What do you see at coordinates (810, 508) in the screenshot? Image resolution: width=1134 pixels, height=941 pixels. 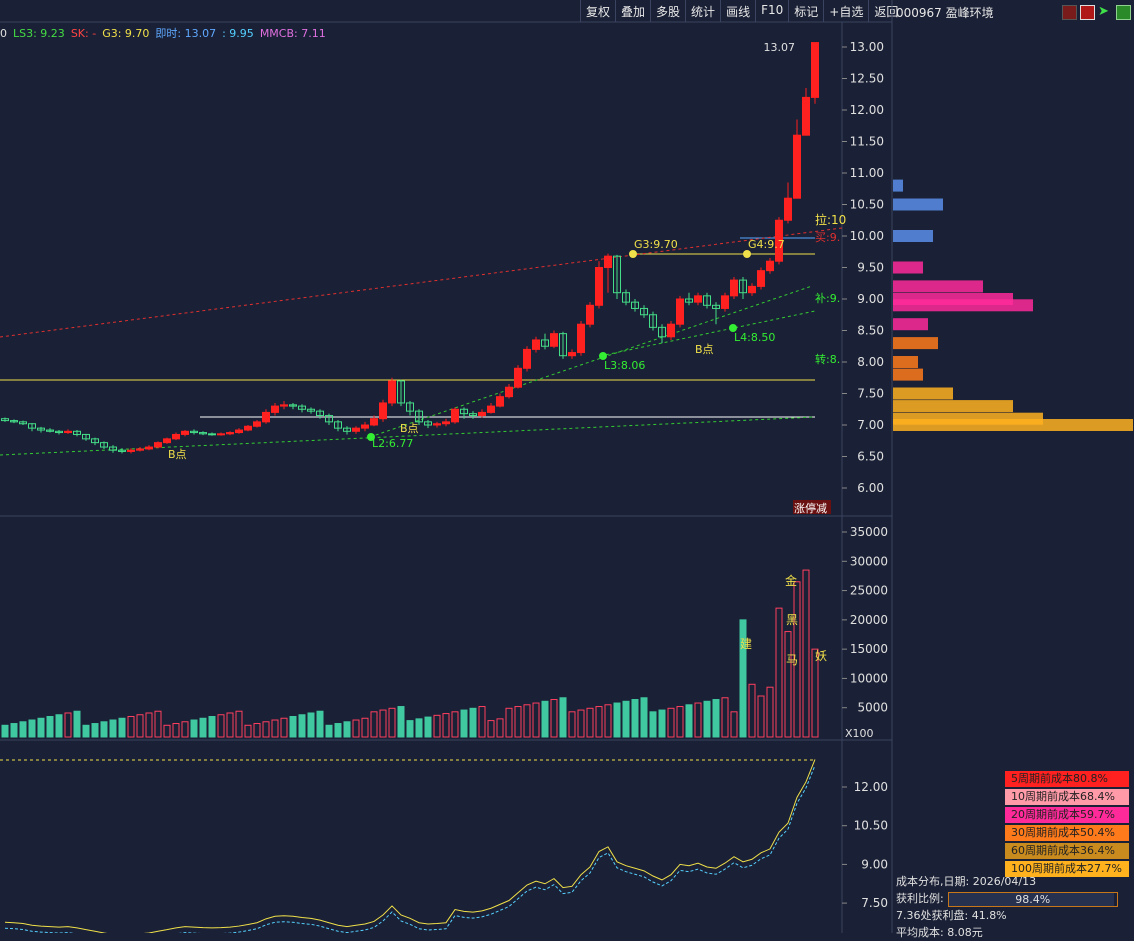 I see `zhangting-label: 涨停减` at bounding box center [810, 508].